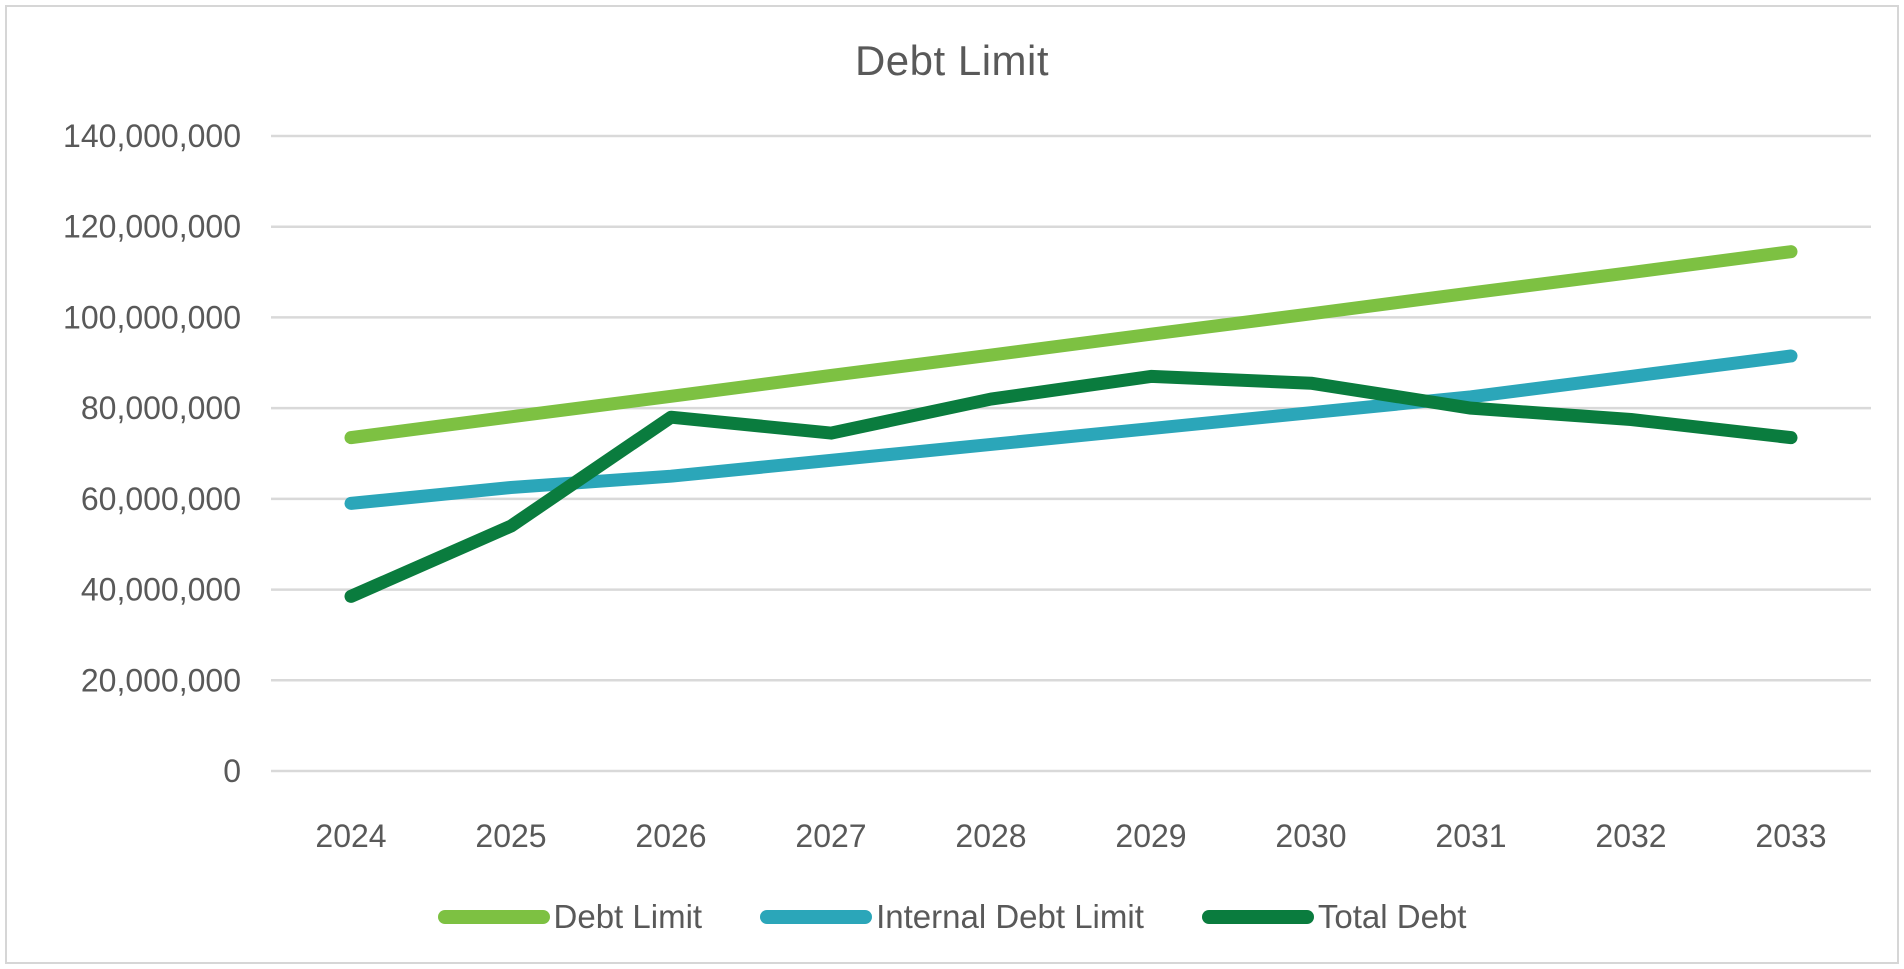 The height and width of the screenshot is (969, 1904). I want to click on x-tick-label: 2024, so click(350, 836).